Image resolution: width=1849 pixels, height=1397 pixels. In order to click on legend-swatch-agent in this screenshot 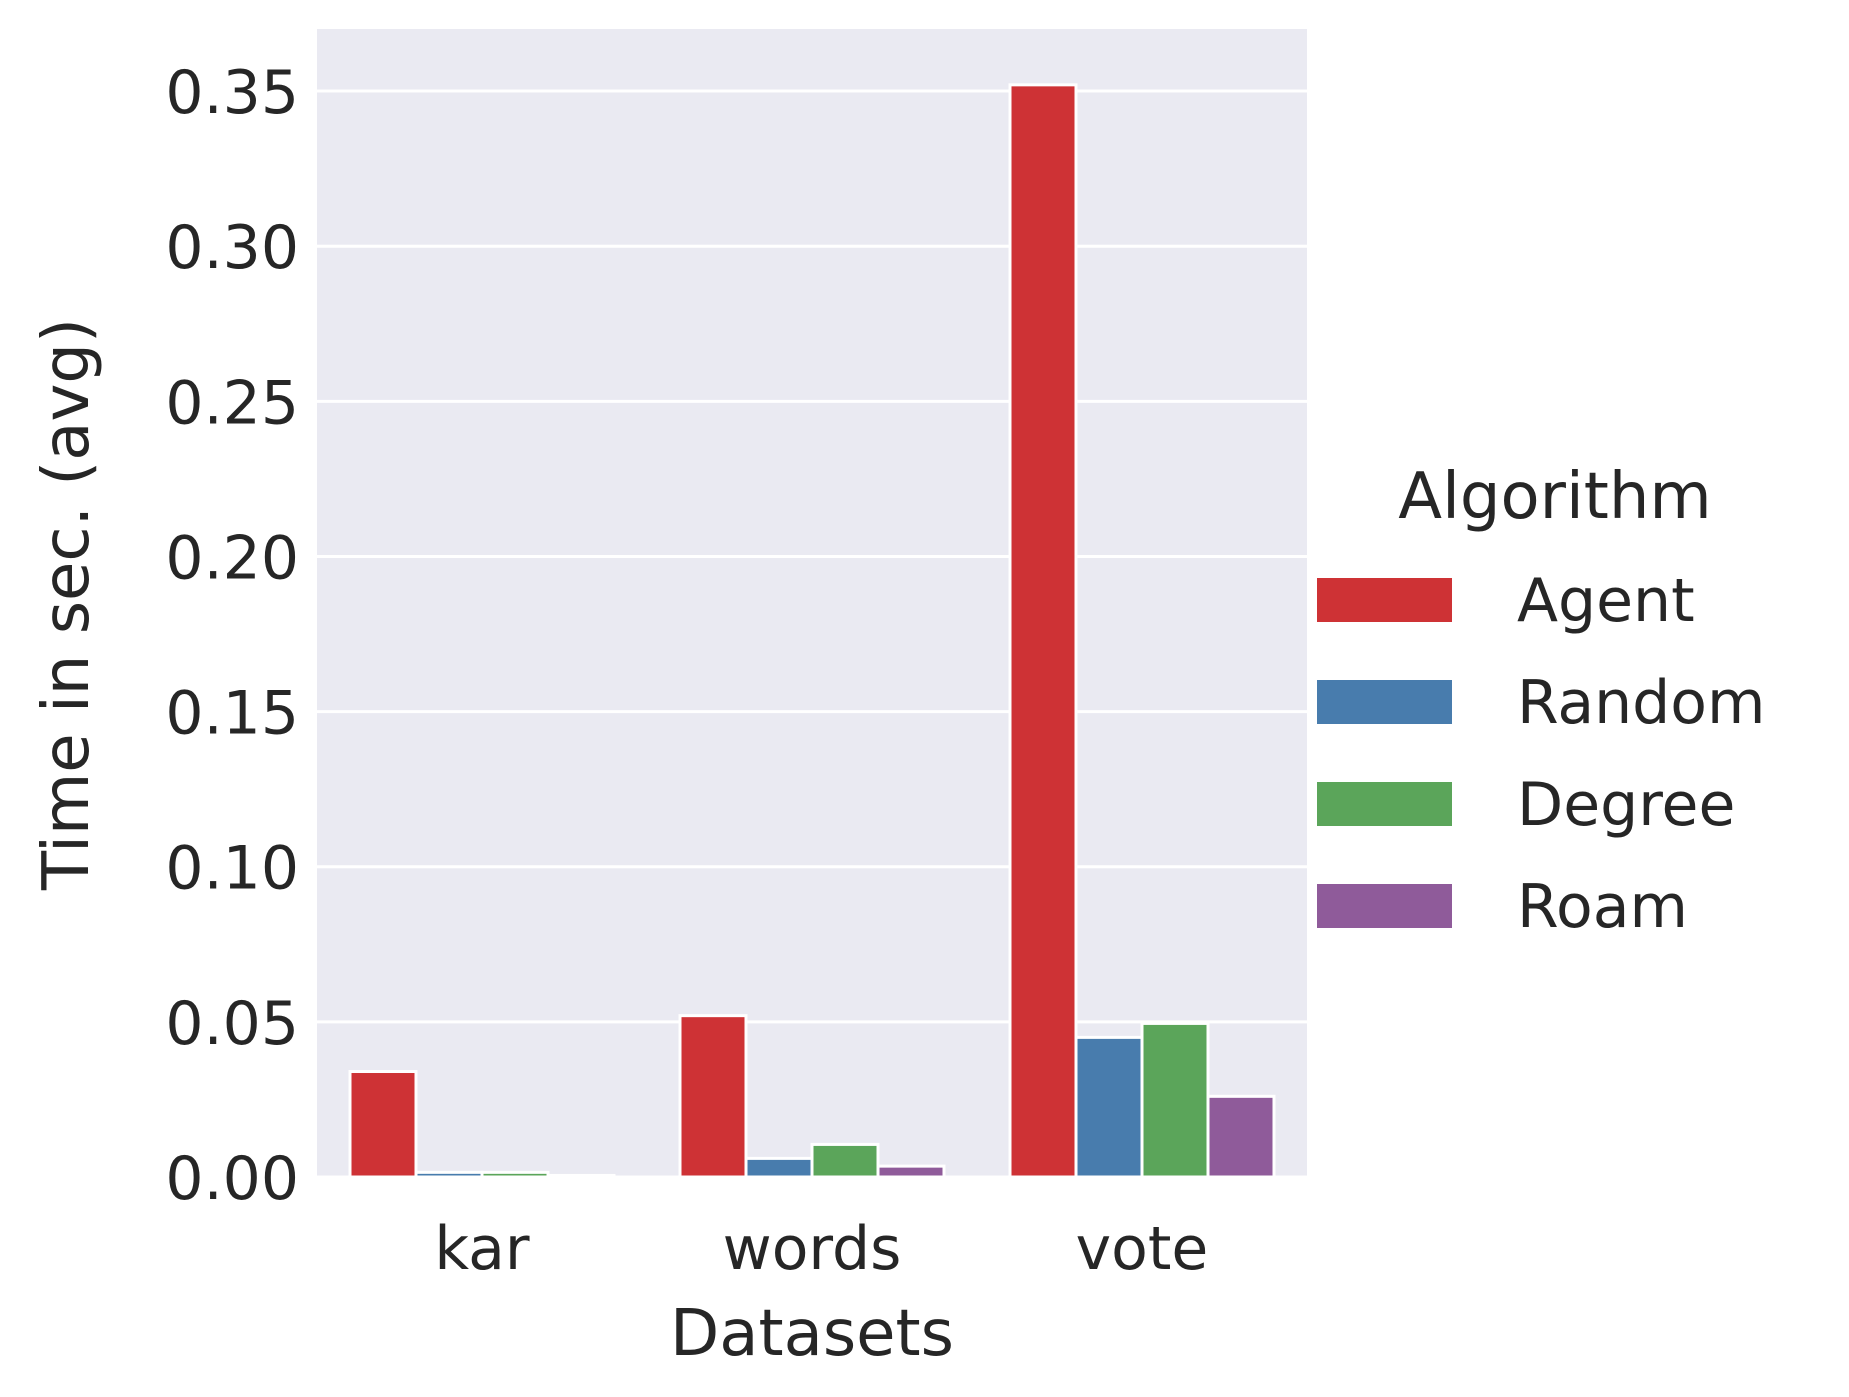, I will do `click(1384, 600)`.